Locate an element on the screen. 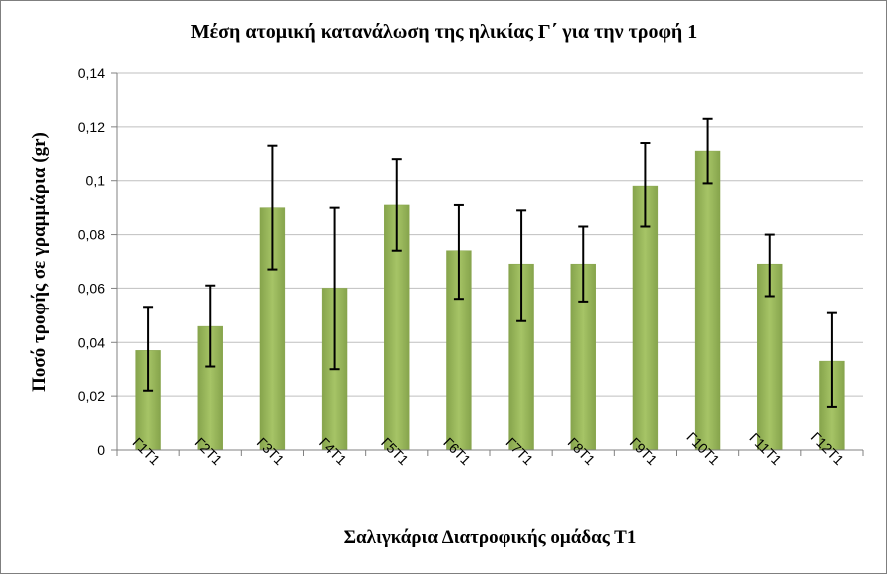 The height and width of the screenshot is (574, 887). x-axis-title: Σαλιγκάρια Διατροφικής ομάδας Τ1 is located at coordinates (490, 537).